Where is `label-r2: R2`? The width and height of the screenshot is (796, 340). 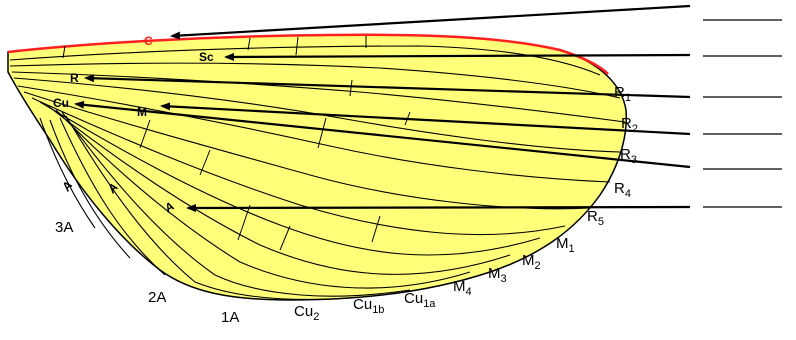
label-r2: R2 is located at coordinates (629, 125).